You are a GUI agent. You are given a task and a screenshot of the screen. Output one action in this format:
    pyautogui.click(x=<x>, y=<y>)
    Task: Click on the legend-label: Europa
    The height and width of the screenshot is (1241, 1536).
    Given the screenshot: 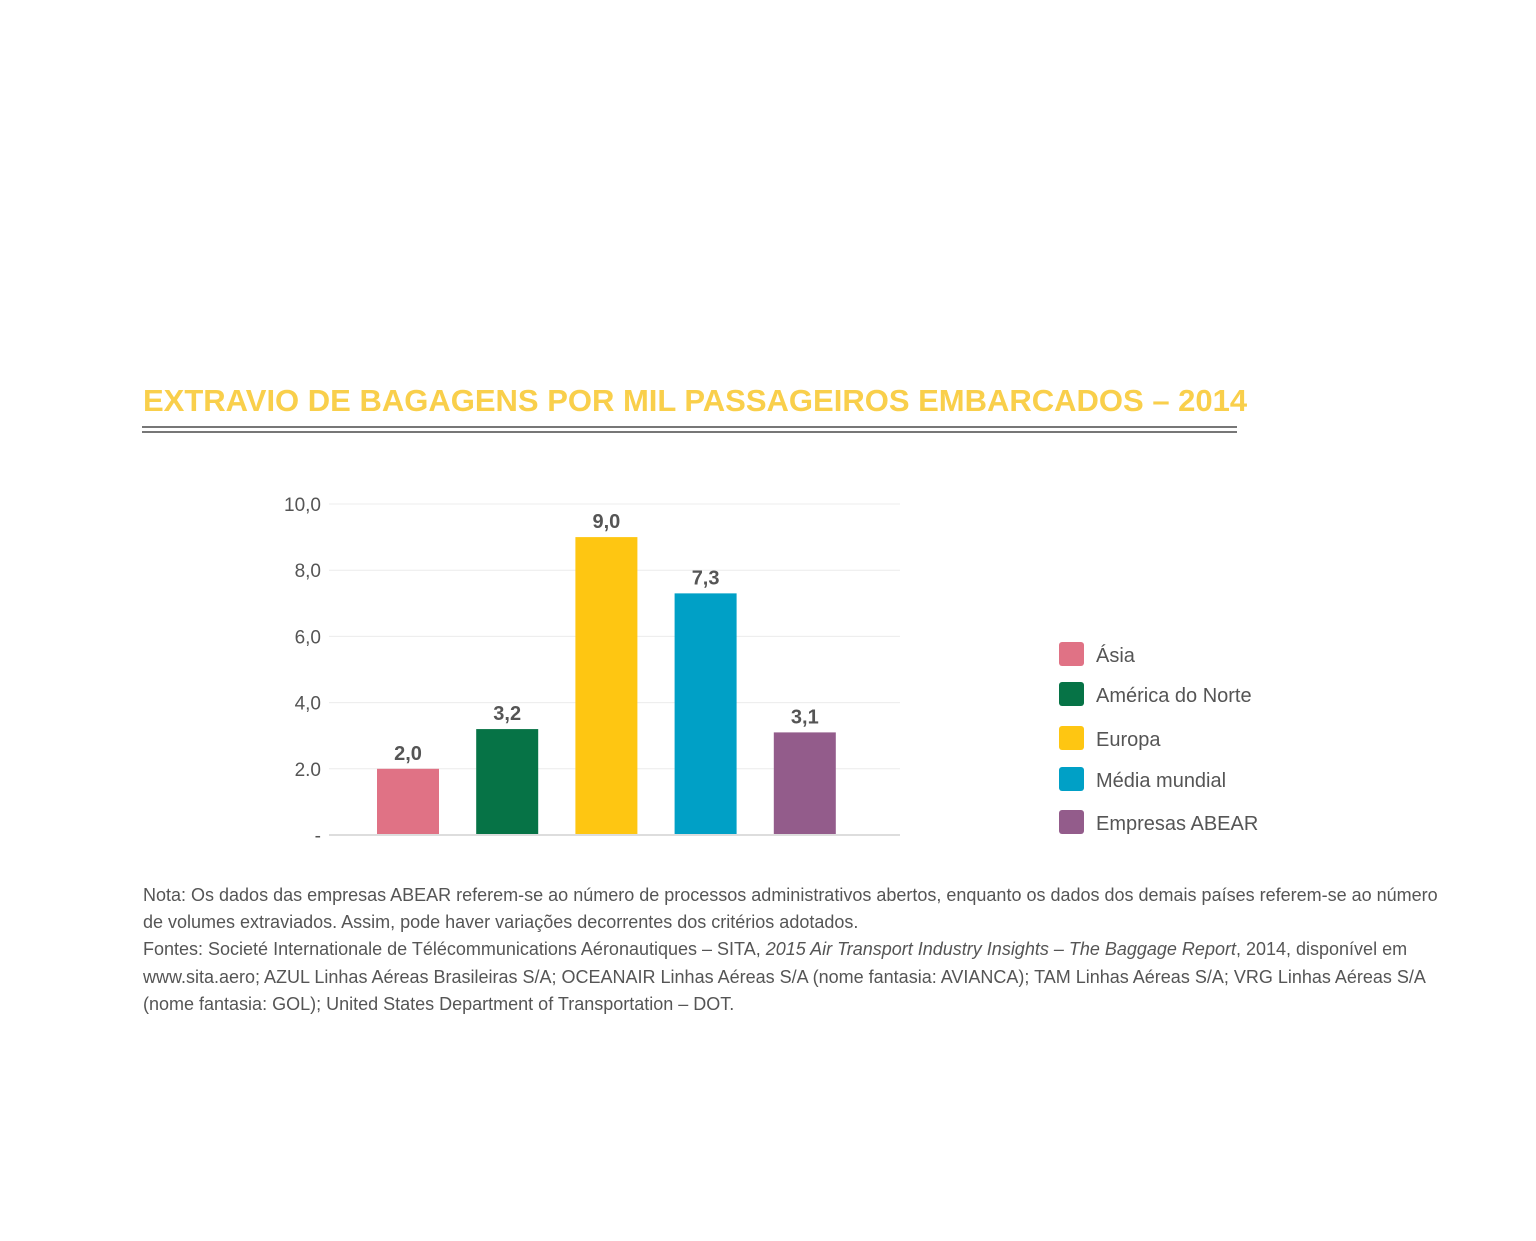 What is the action you would take?
    pyautogui.click(x=1128, y=740)
    